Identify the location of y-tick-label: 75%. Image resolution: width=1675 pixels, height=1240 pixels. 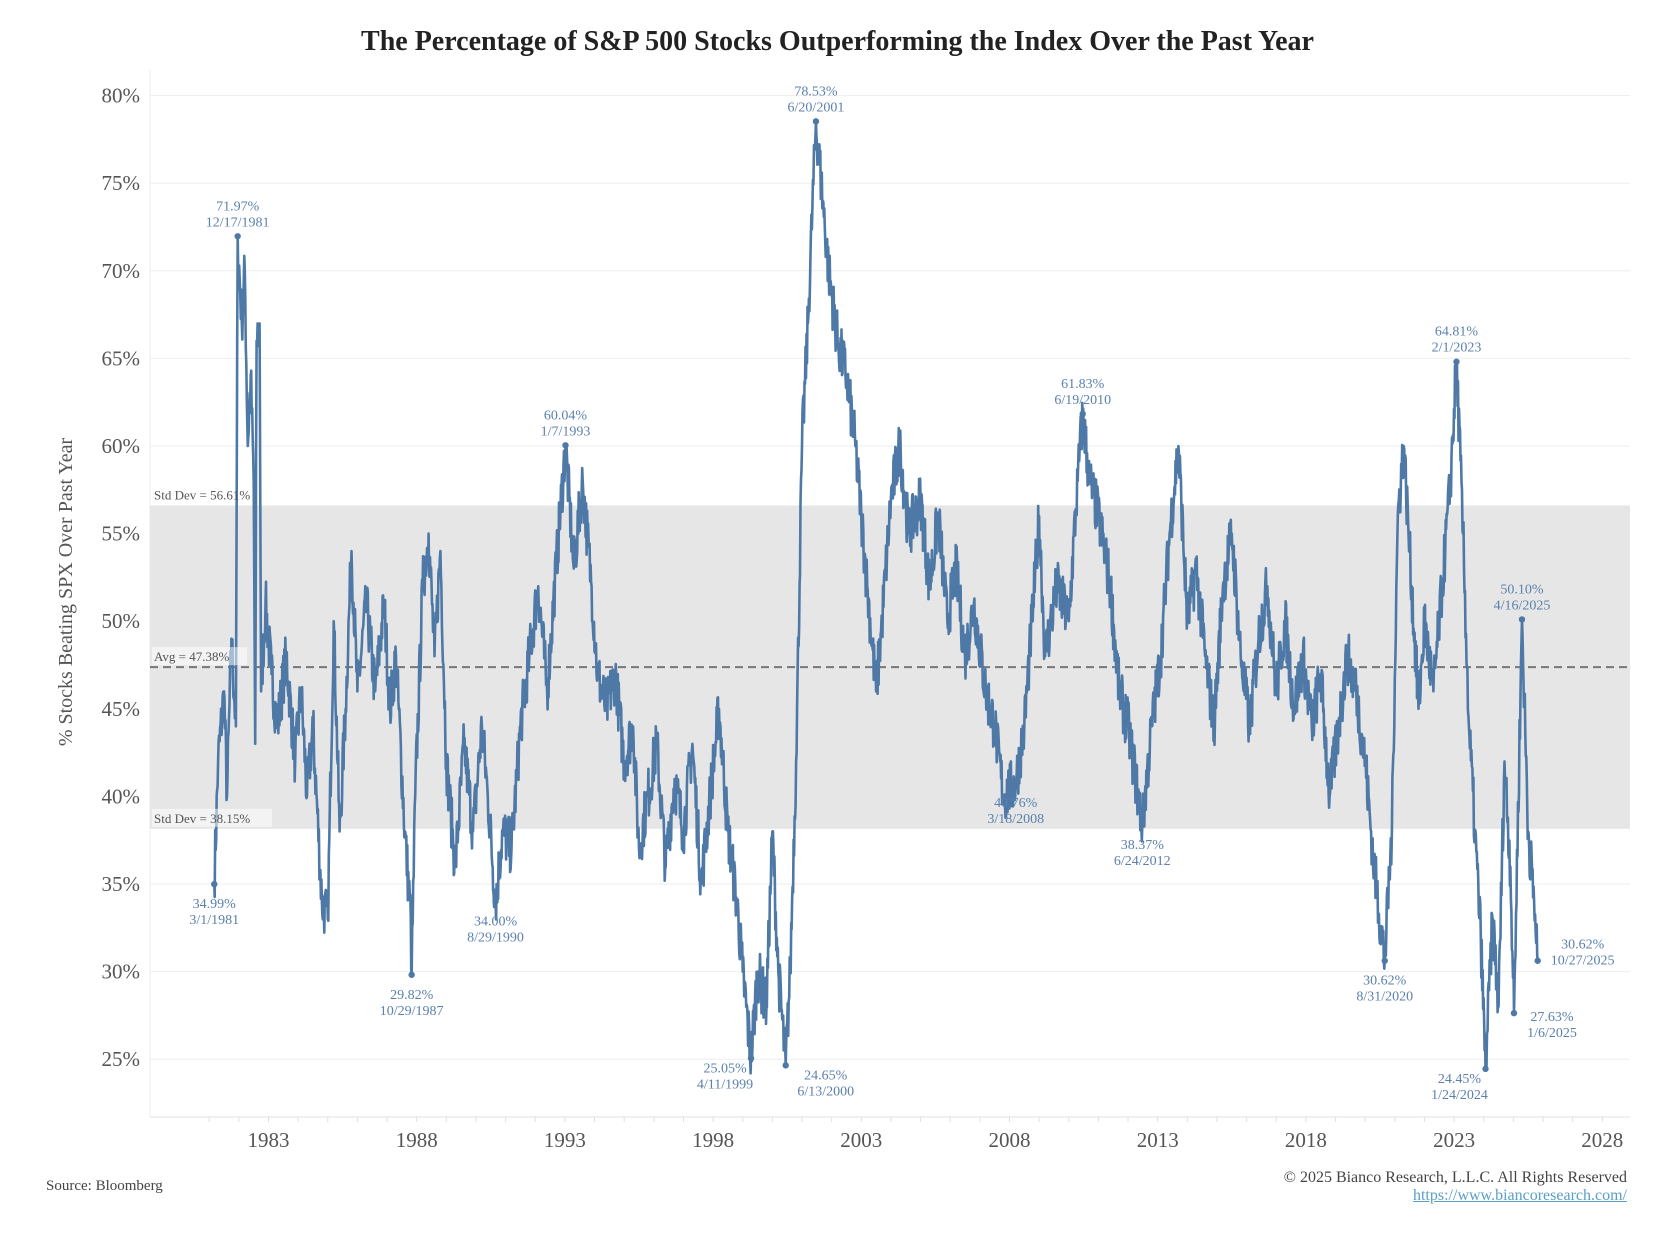
(121, 183).